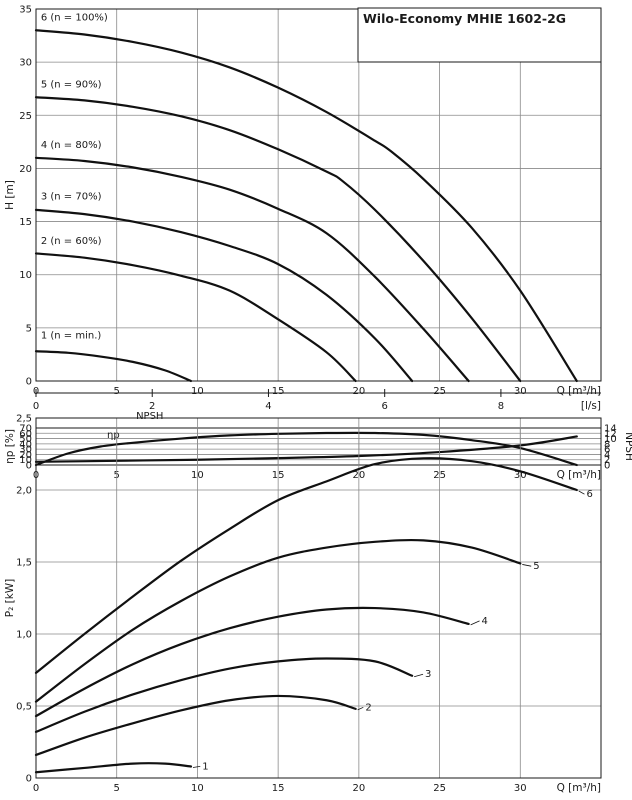 This screenshot has width=632, height=800. What do you see at coordinates (268, 406) in the screenshot?
I see `secondary-x-tick-label: 4` at bounding box center [268, 406].